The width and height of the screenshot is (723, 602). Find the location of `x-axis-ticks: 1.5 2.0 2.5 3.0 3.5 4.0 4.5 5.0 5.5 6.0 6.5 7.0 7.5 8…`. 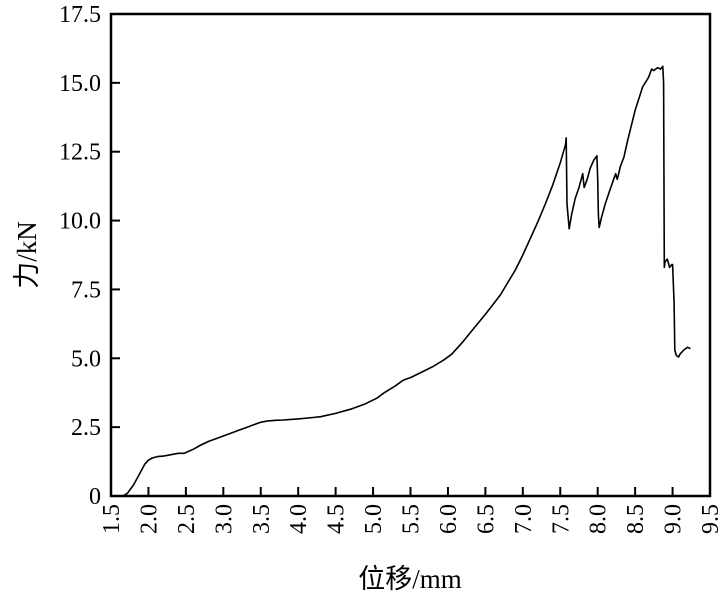

x-axis-ticks: 1.5 2.0 2.5 3.0 3.5 4.0 4.5 5.0 5.5 6.0 6.5 7.0 7.5 8… is located at coordinates (411, 510).